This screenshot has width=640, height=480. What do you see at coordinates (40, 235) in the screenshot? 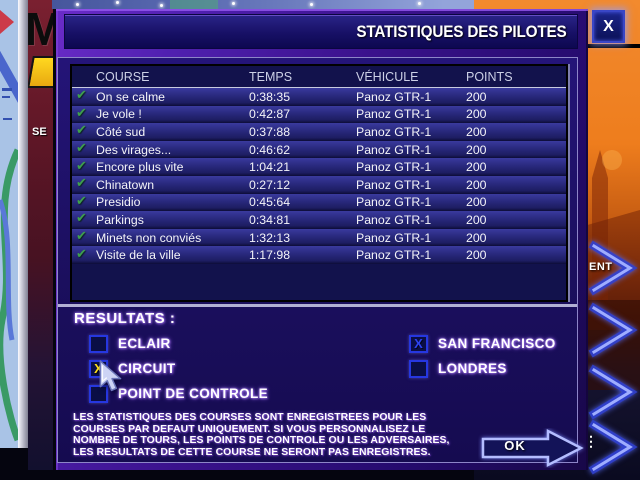
I see `background-strip: M SE` at bounding box center [40, 235].